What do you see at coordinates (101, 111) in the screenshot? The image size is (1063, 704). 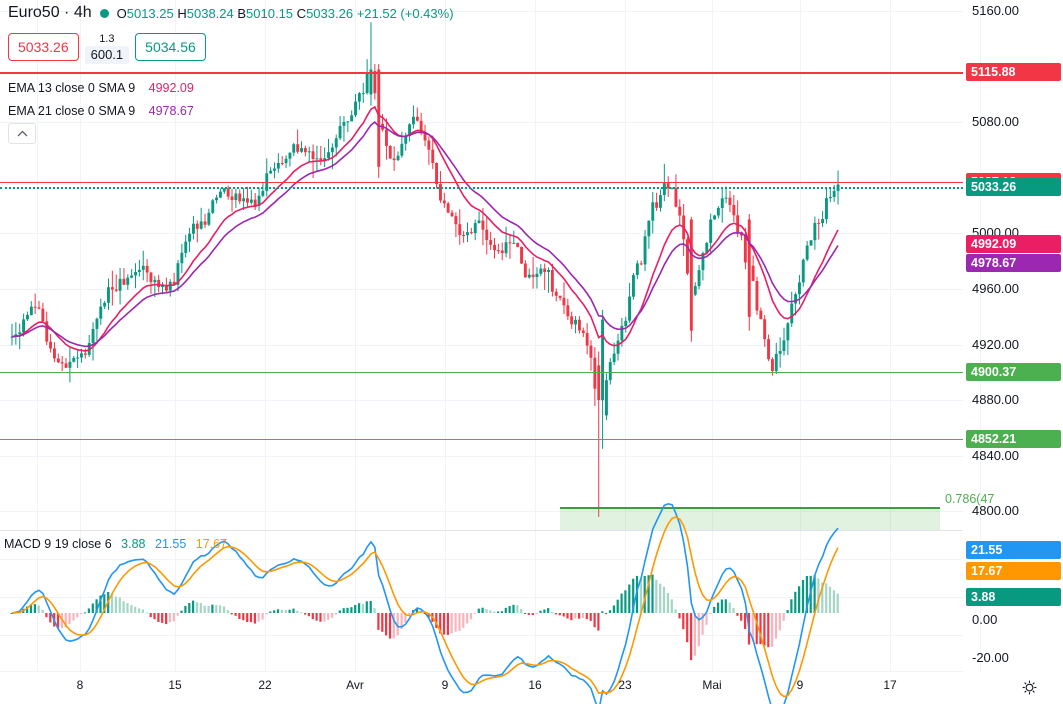 I see `indicator-legend-ema21: EMA 21 close 0 SMA 9 4978.67` at bounding box center [101, 111].